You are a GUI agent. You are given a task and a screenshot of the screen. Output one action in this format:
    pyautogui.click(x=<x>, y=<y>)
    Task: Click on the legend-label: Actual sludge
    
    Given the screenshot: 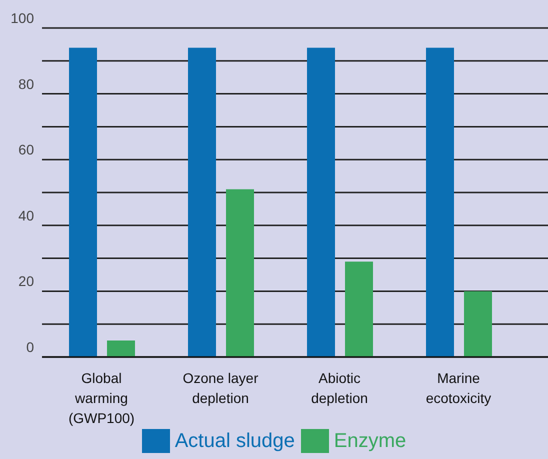 What is the action you would take?
    pyautogui.click(x=234, y=441)
    